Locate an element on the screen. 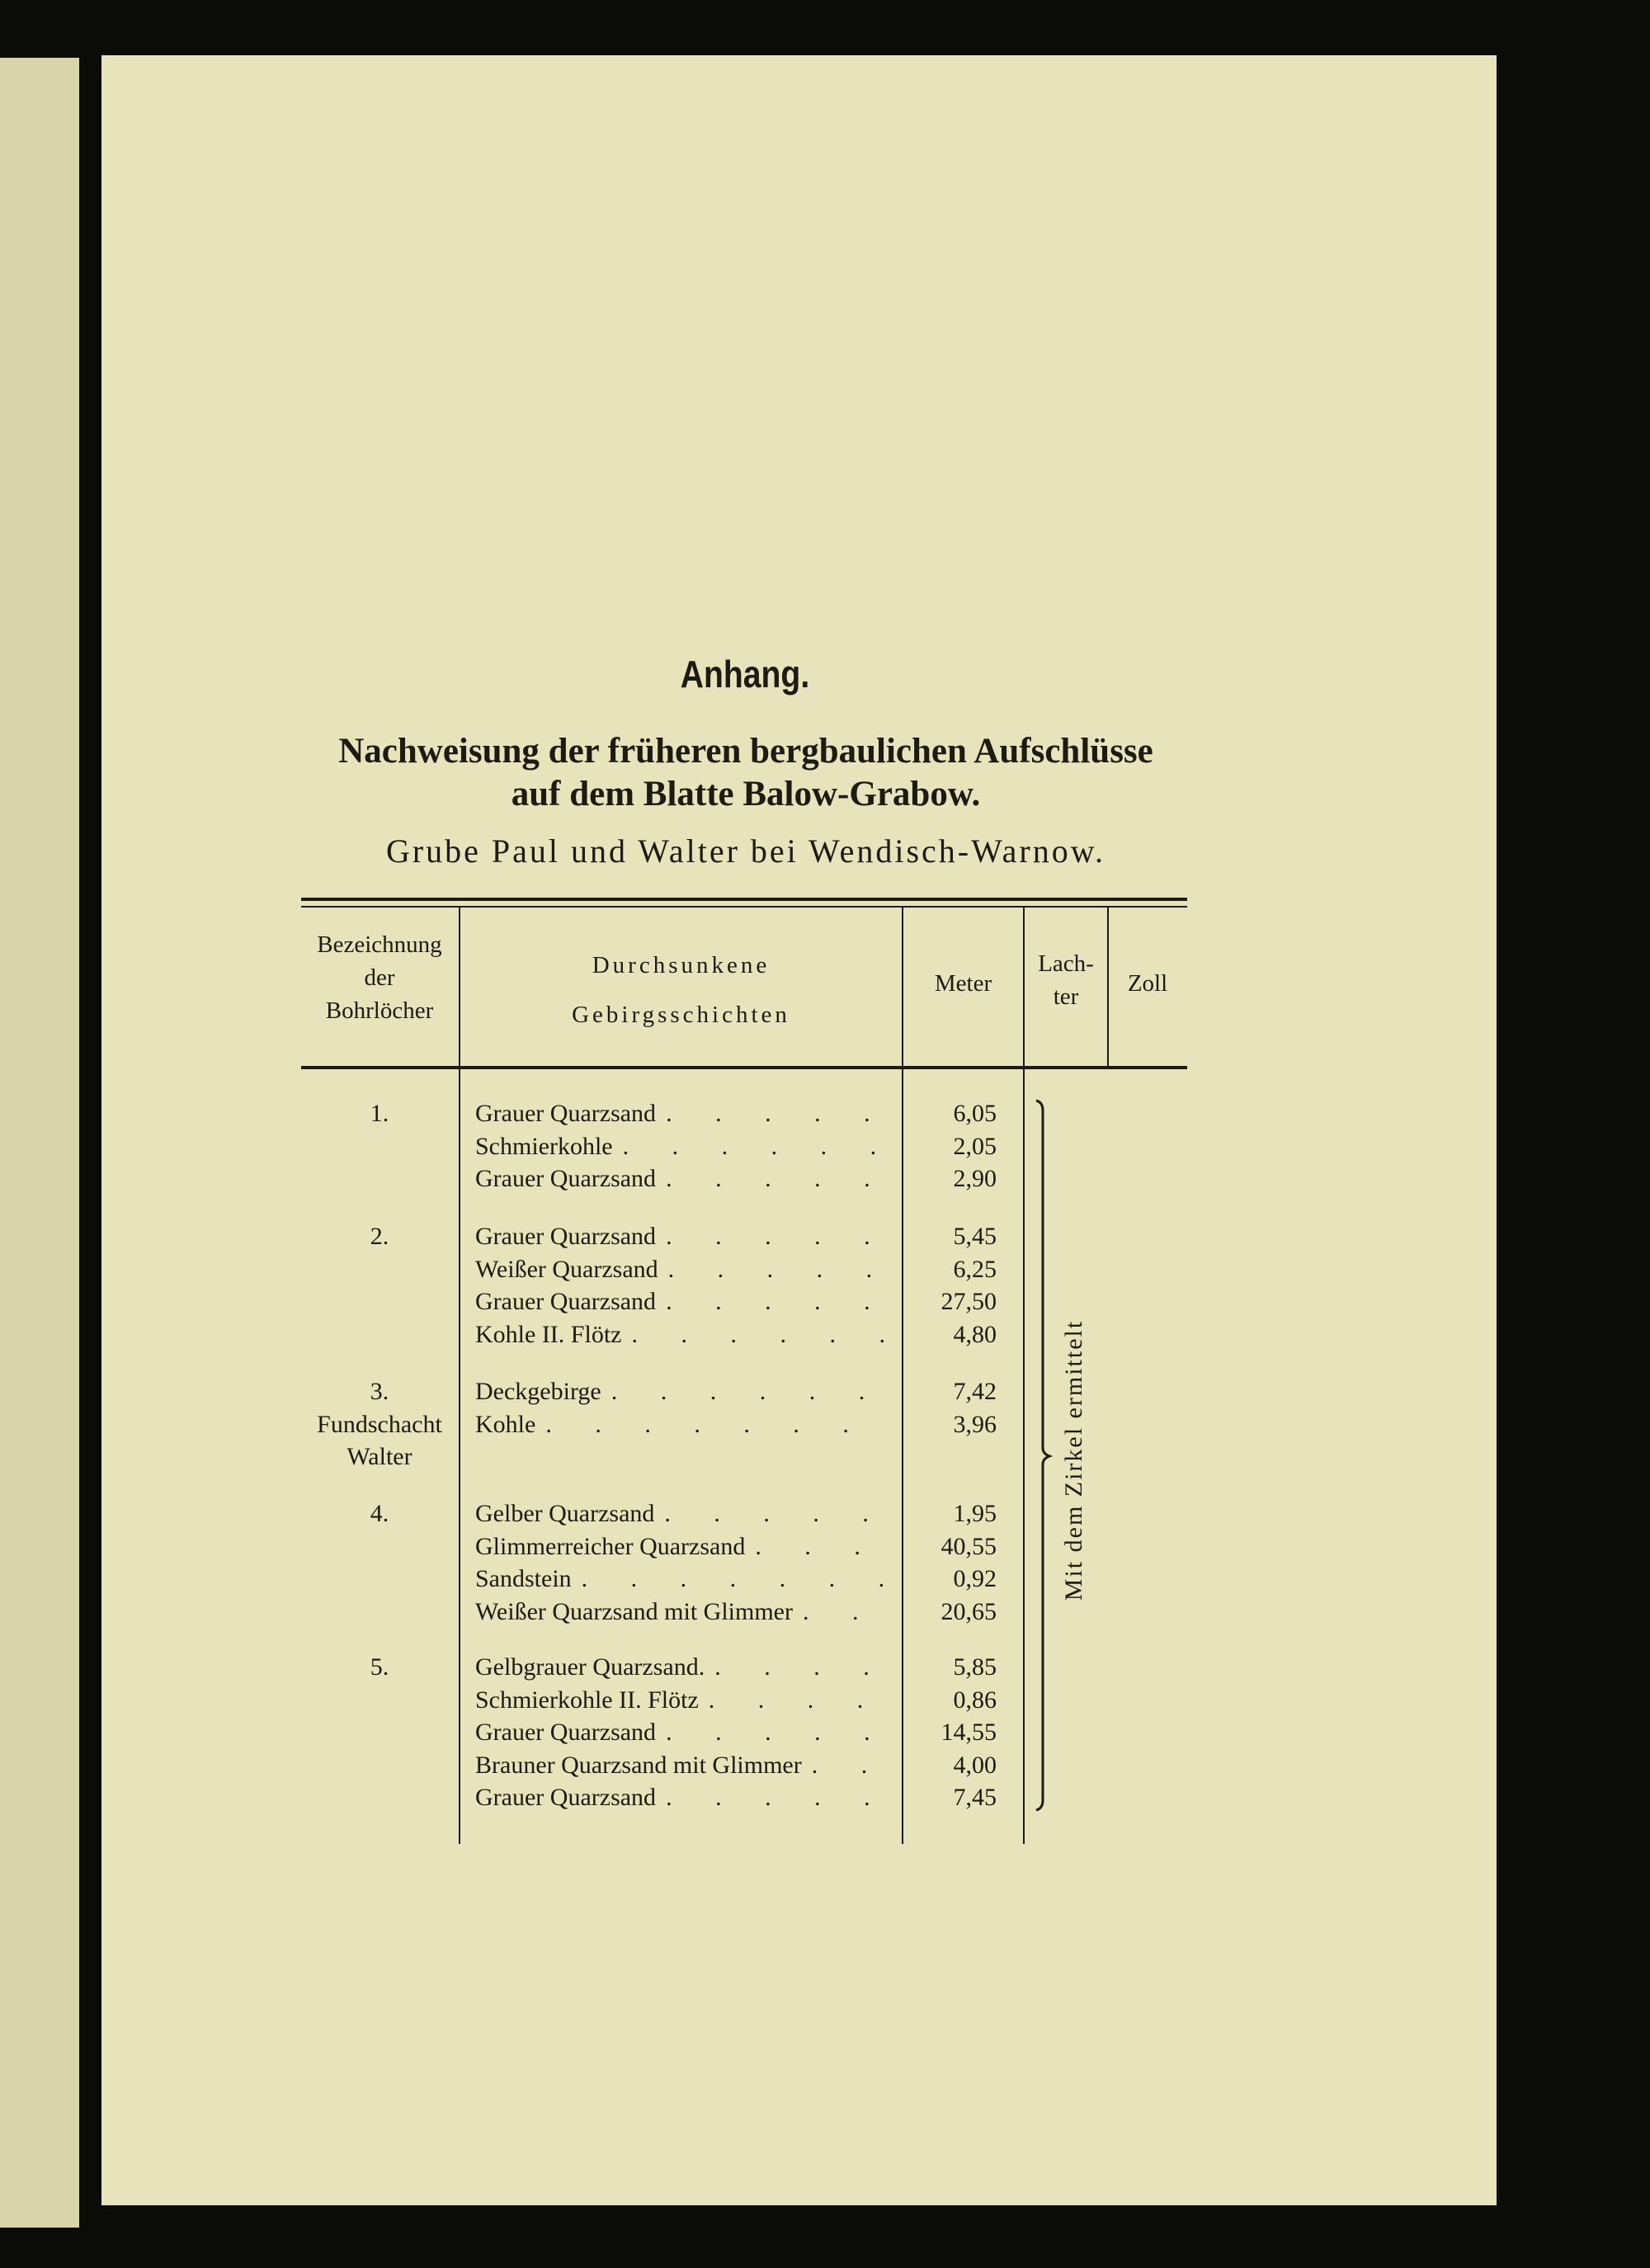 This screenshot has width=1650, height=2268. header-text: der is located at coordinates (379, 978).